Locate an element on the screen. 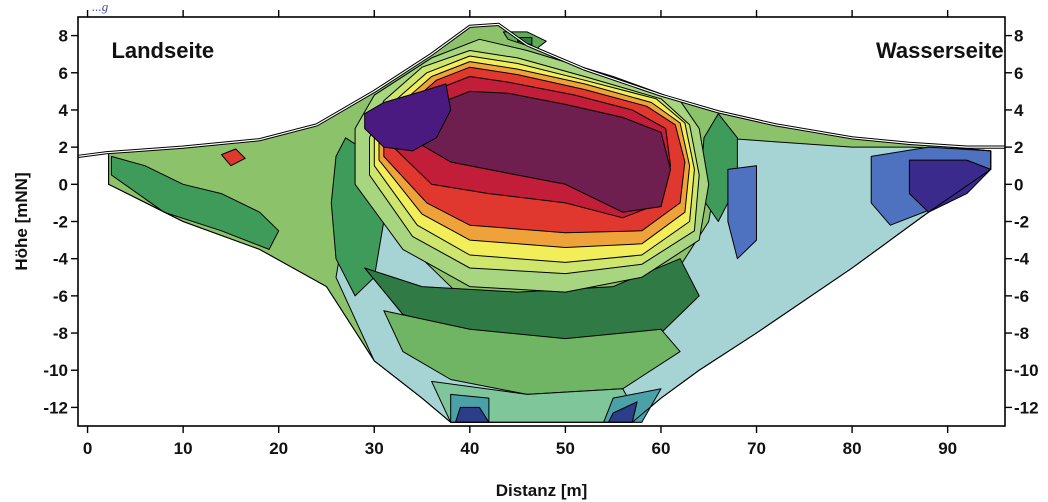 This screenshot has height=502, width=1048. y-axis-left-ticks: 8 6 4 2 0 -2 -4 -6 -8 -10 -12 is located at coordinates (60, 222).